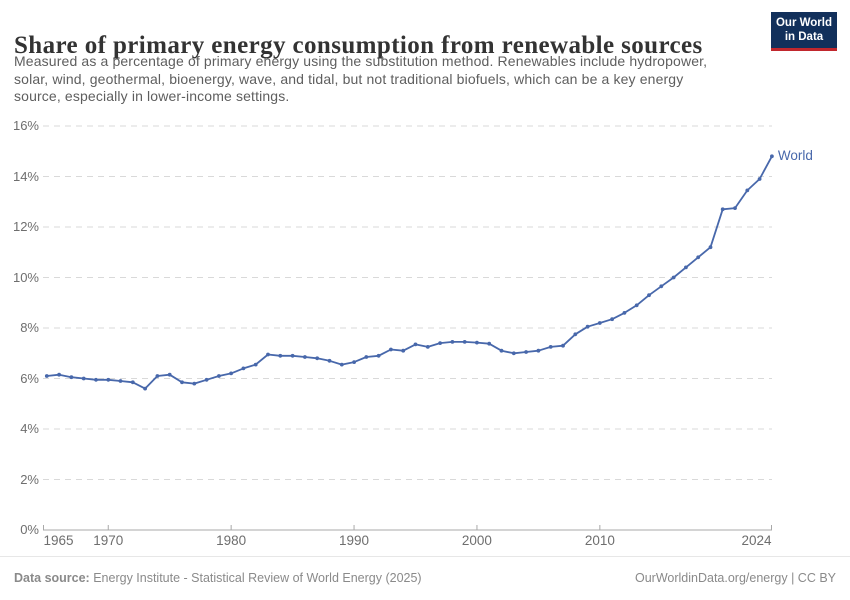  What do you see at coordinates (599, 540) in the screenshot?
I see `x-axis-label: 2010` at bounding box center [599, 540].